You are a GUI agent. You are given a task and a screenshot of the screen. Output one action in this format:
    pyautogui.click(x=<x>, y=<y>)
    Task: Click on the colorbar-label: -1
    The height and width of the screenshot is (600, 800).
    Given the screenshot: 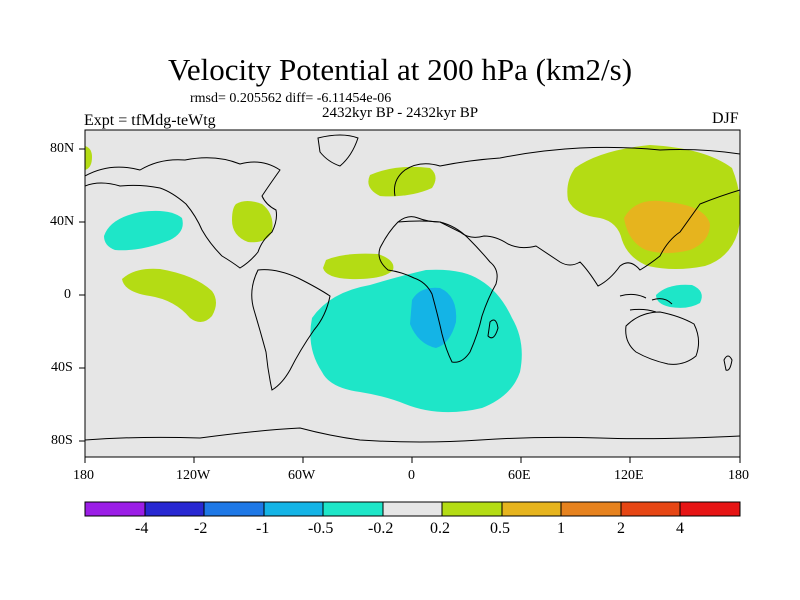 What is the action you would take?
    pyautogui.click(x=263, y=528)
    